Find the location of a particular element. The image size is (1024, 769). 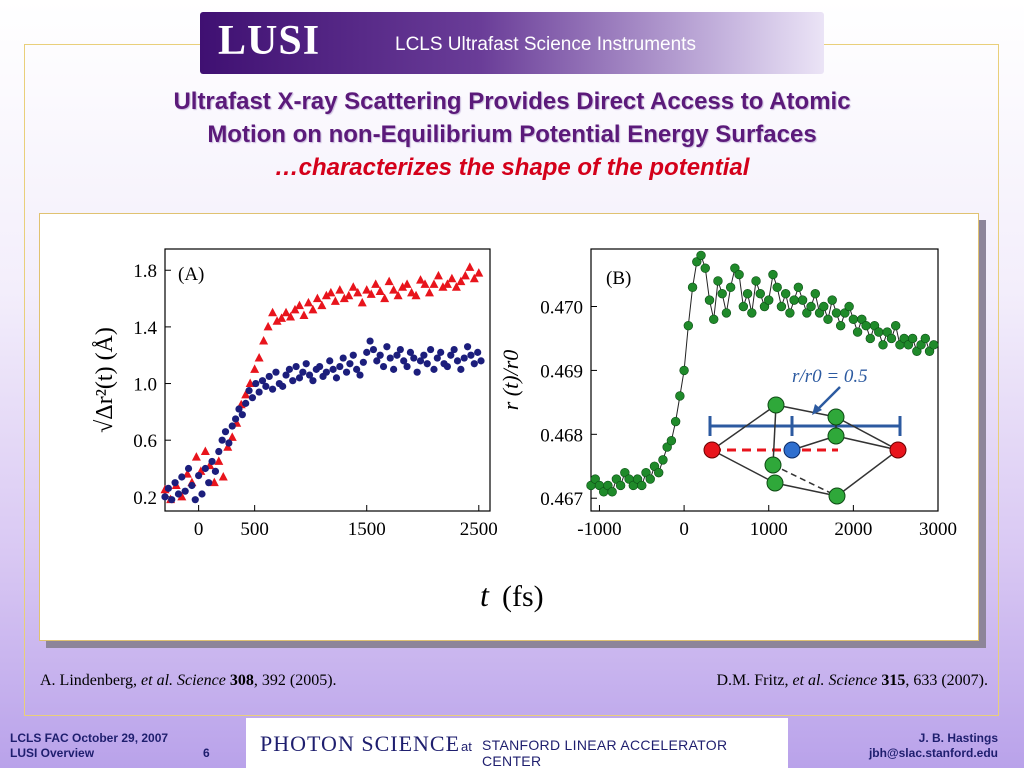

y-tick-label: 0.468 is located at coordinates (561, 435).